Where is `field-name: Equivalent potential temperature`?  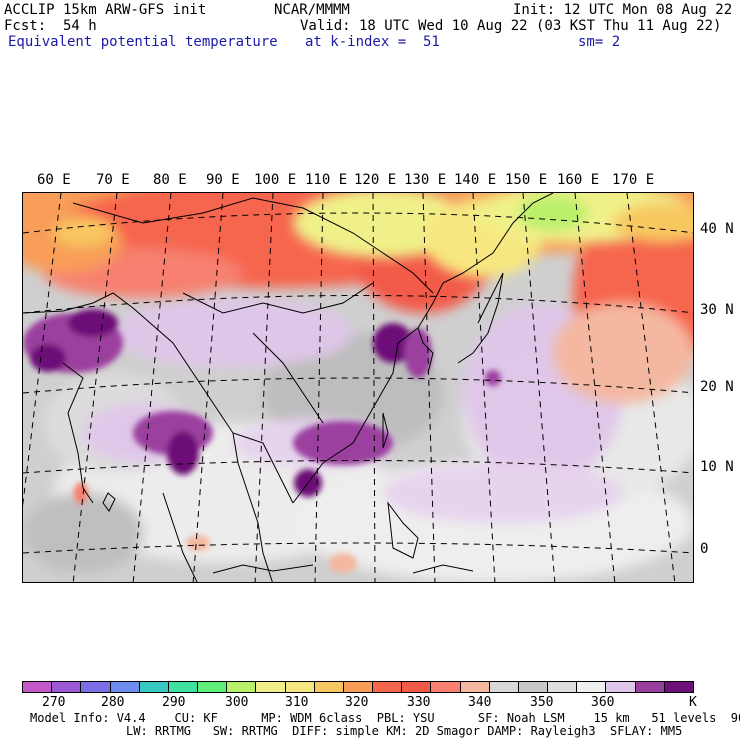
field-name: Equivalent potential temperature is located at coordinates (143, 42).